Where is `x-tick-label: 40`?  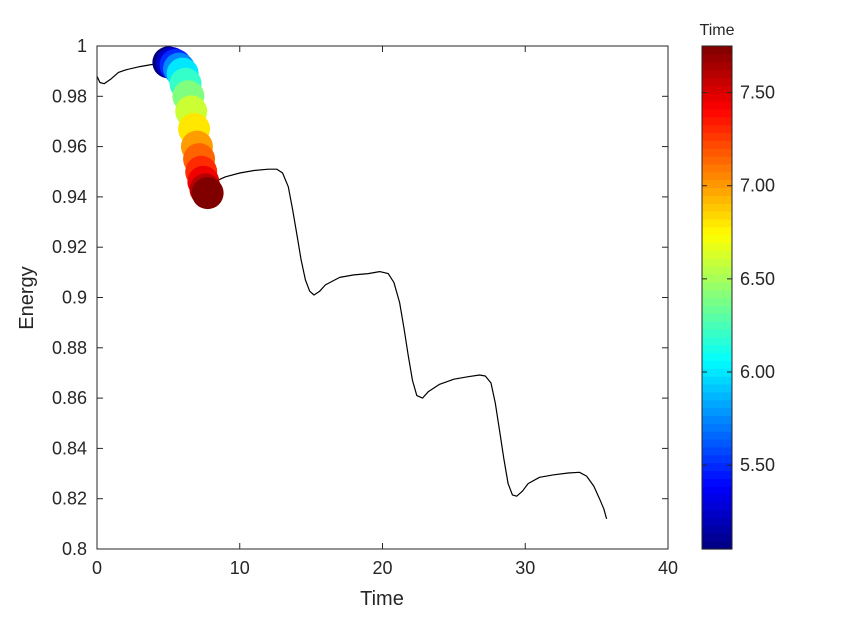 x-tick-label: 40 is located at coordinates (668, 568).